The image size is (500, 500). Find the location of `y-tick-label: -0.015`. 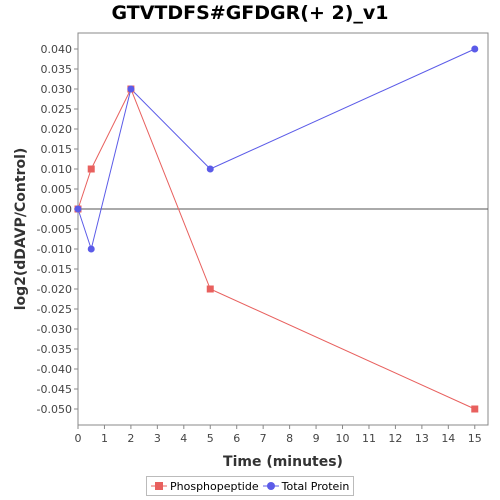

y-tick-label: -0.015 is located at coordinates (54, 269).